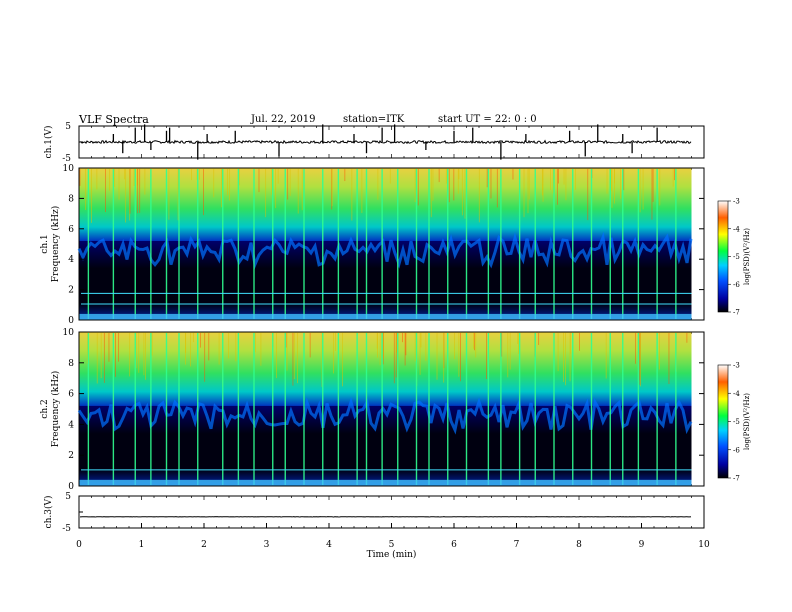 This screenshot has width=792, height=612. I want to click on start-time-label: start UT = 22: 0 : 0, so click(487, 119).